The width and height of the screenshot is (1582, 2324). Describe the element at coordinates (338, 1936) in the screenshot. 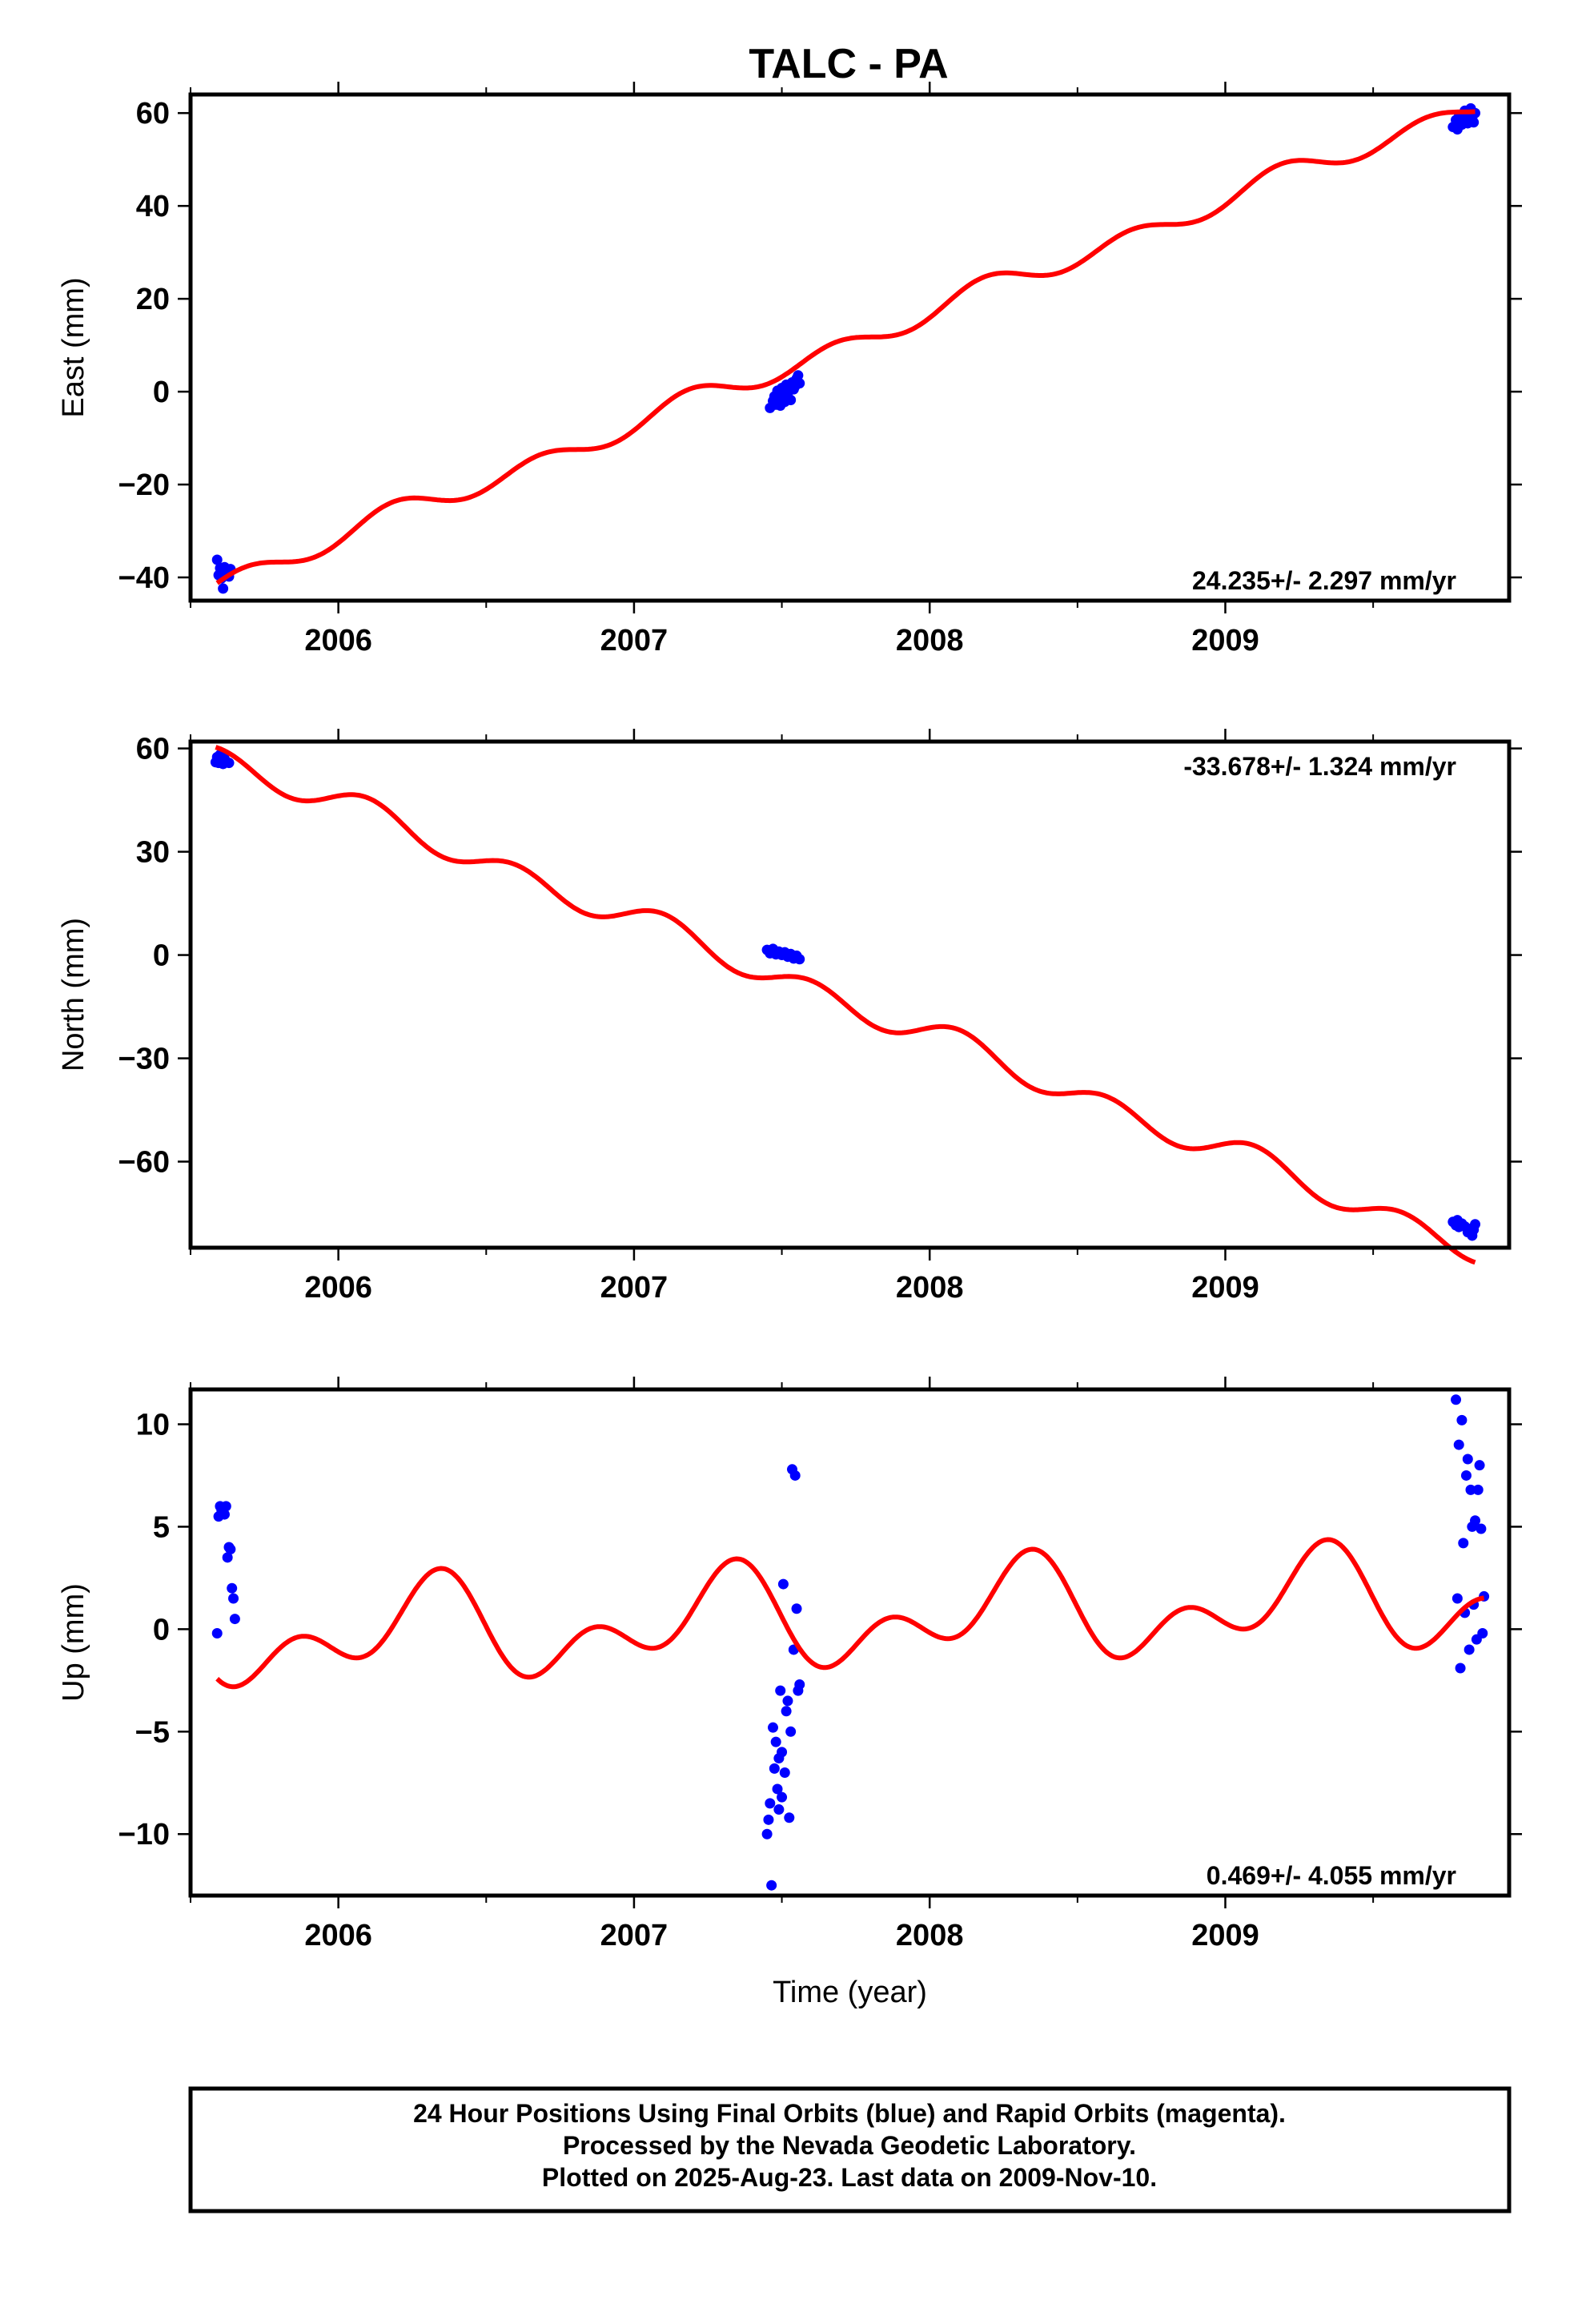

I see `up-xtick-label: 2006` at that location.